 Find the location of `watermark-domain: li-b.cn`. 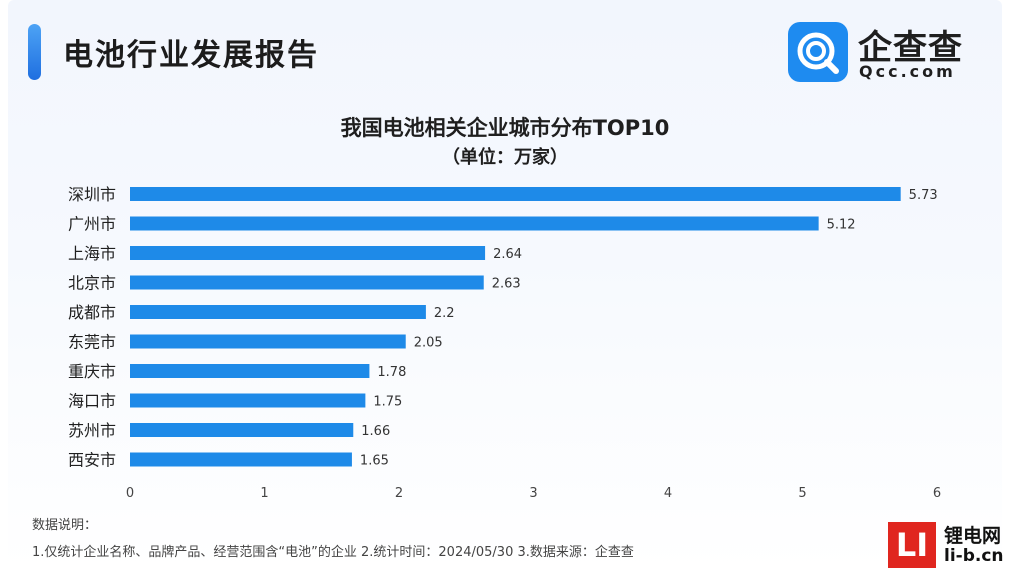

watermark-domain: li-b.cn is located at coordinates (974, 556).